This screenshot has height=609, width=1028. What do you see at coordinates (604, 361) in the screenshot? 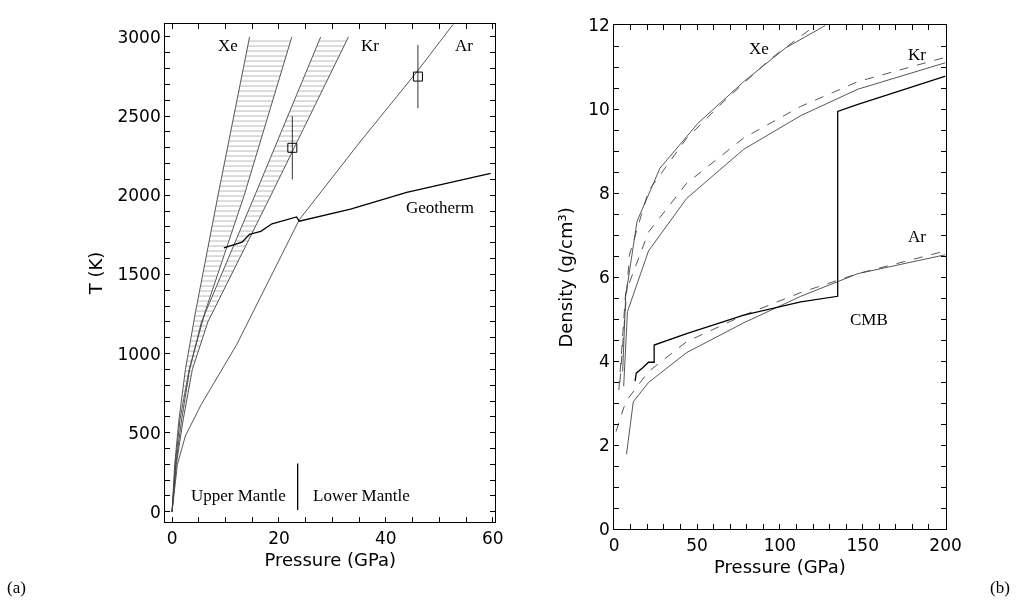
I see `y-tick-label: 4` at bounding box center [604, 361].